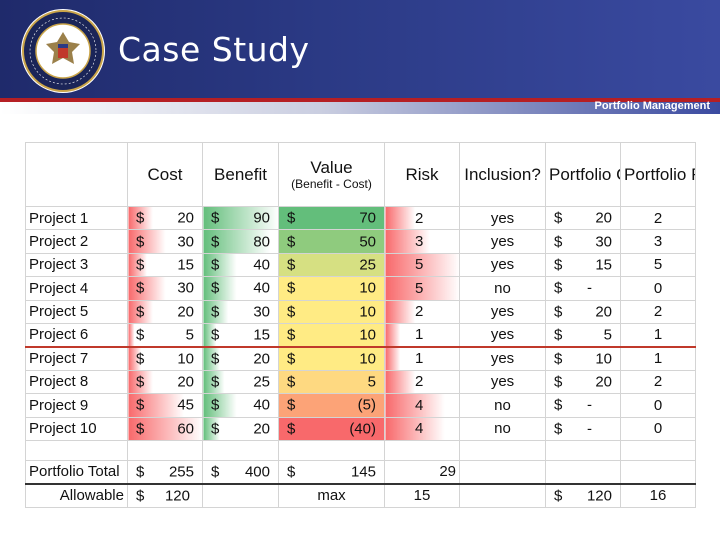 The image size is (720, 540). Describe the element at coordinates (261, 359) in the screenshot. I see `benefit-cell-amount: 20` at that location.